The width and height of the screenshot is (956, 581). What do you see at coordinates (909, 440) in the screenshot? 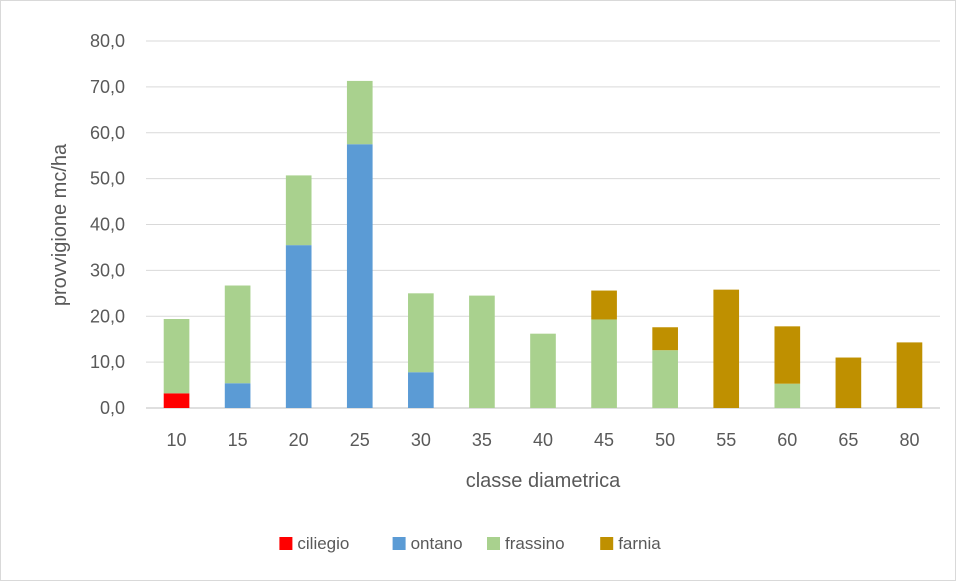
I see `x-tick-label: 80` at bounding box center [909, 440].